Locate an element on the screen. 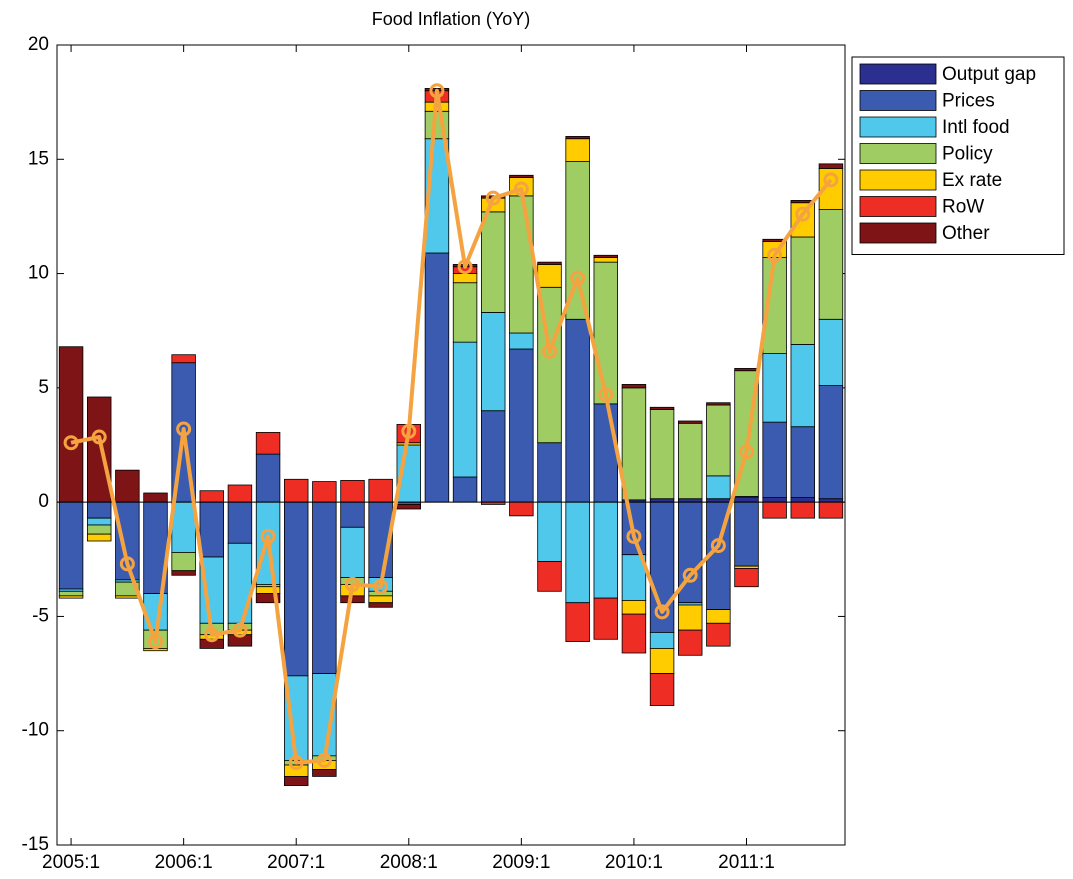 The width and height of the screenshot is (1073, 879). legend-label: Intl food is located at coordinates (976, 127).